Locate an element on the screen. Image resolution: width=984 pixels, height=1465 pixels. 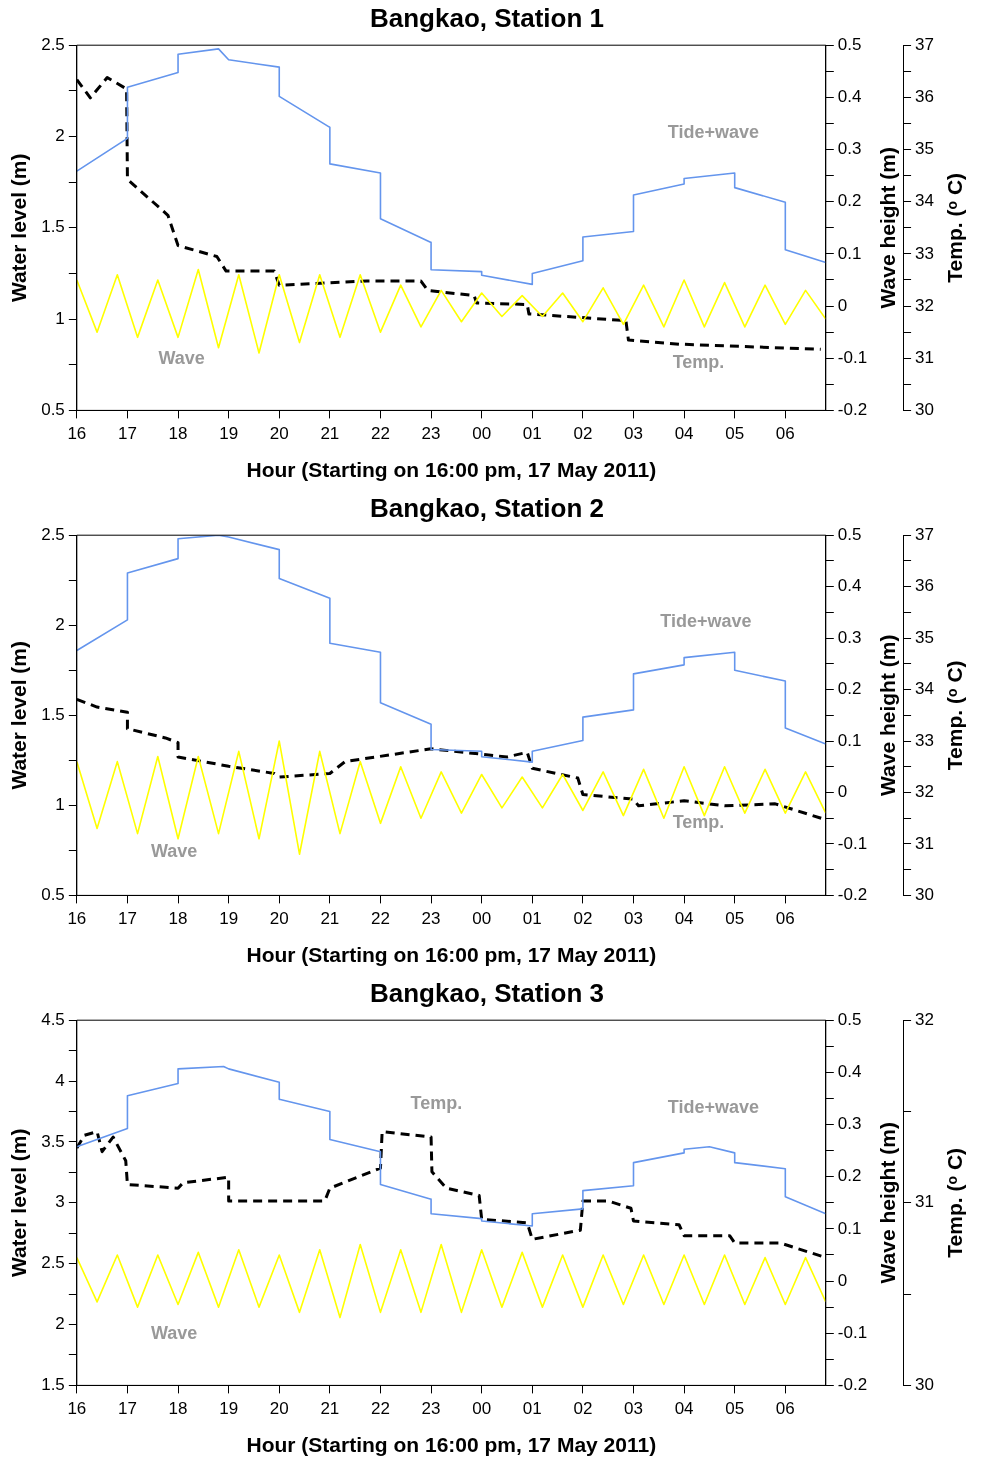
y-tick-label: 4 is located at coordinates (60, 1080).